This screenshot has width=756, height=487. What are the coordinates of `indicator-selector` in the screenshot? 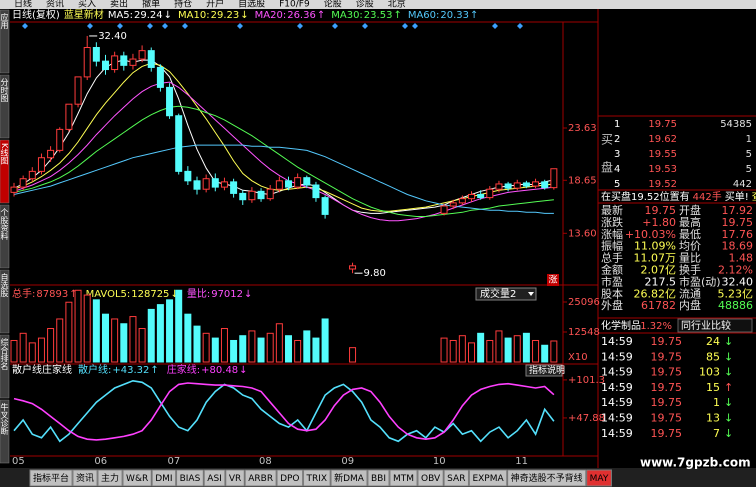 It's located at (506, 294).